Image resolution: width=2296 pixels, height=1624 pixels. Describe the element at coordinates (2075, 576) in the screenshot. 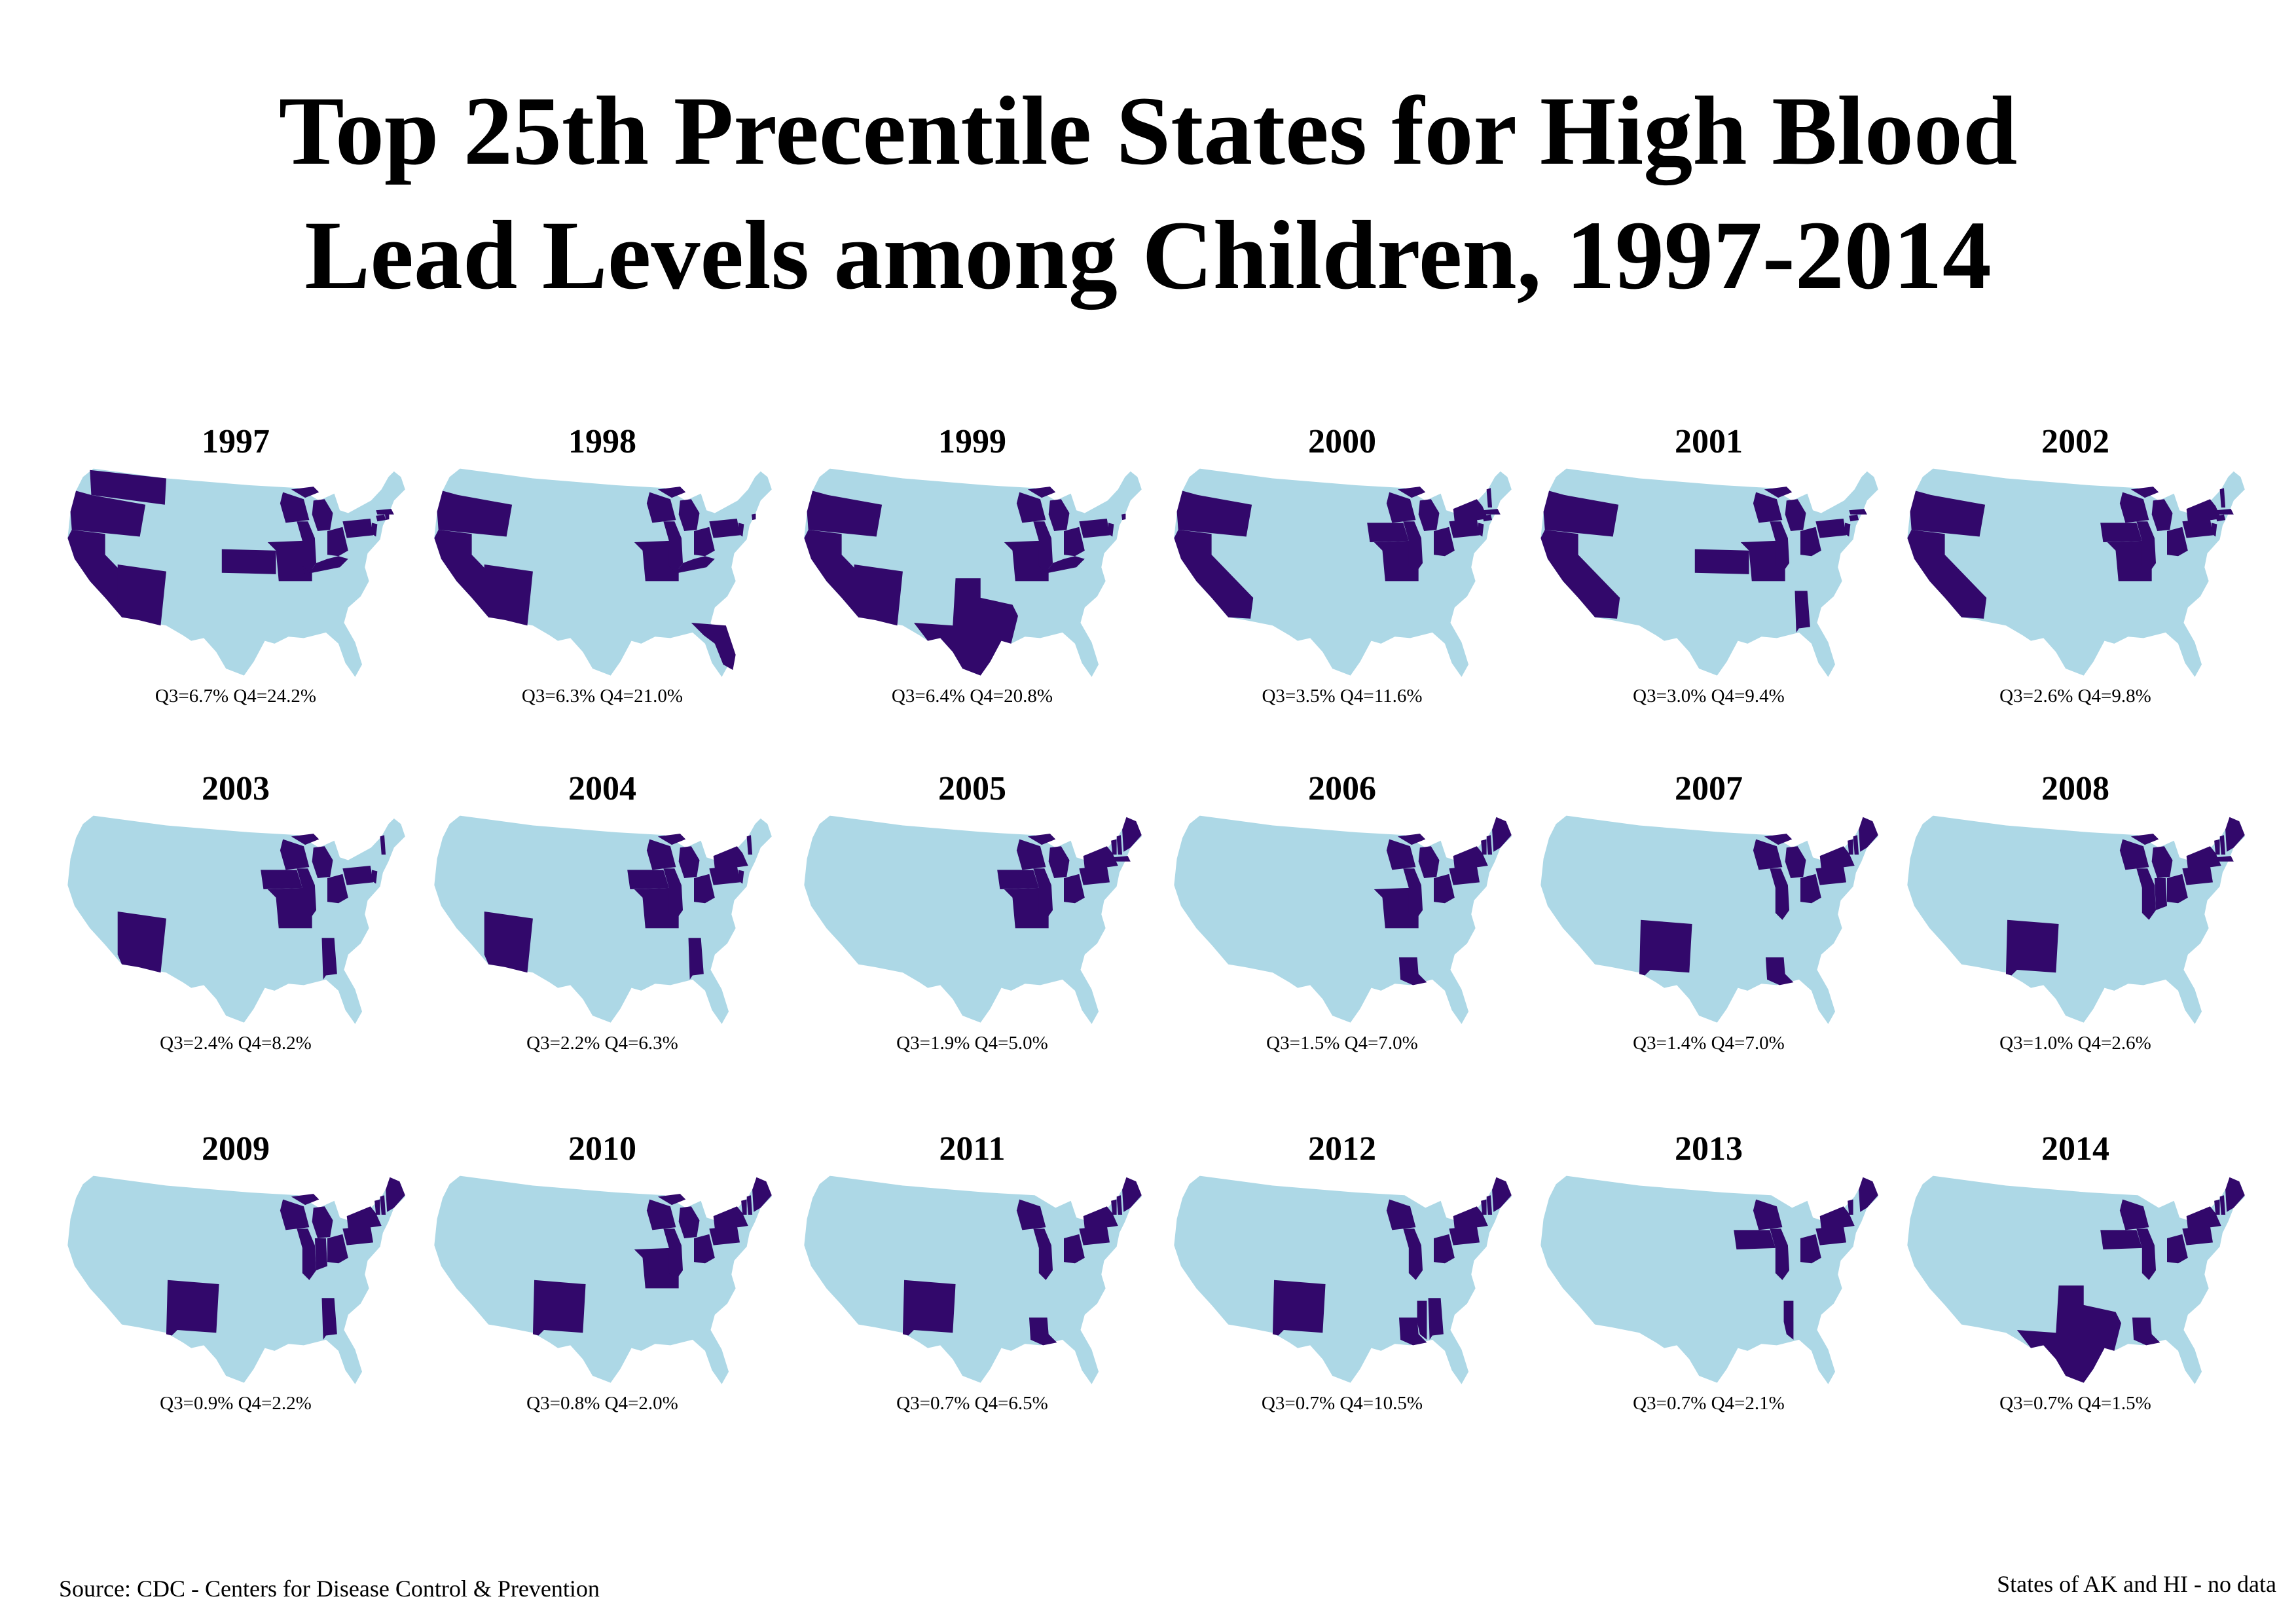

I see `map-panel-2002: 2002 Q3=2.6% Q4=9.8%` at that location.